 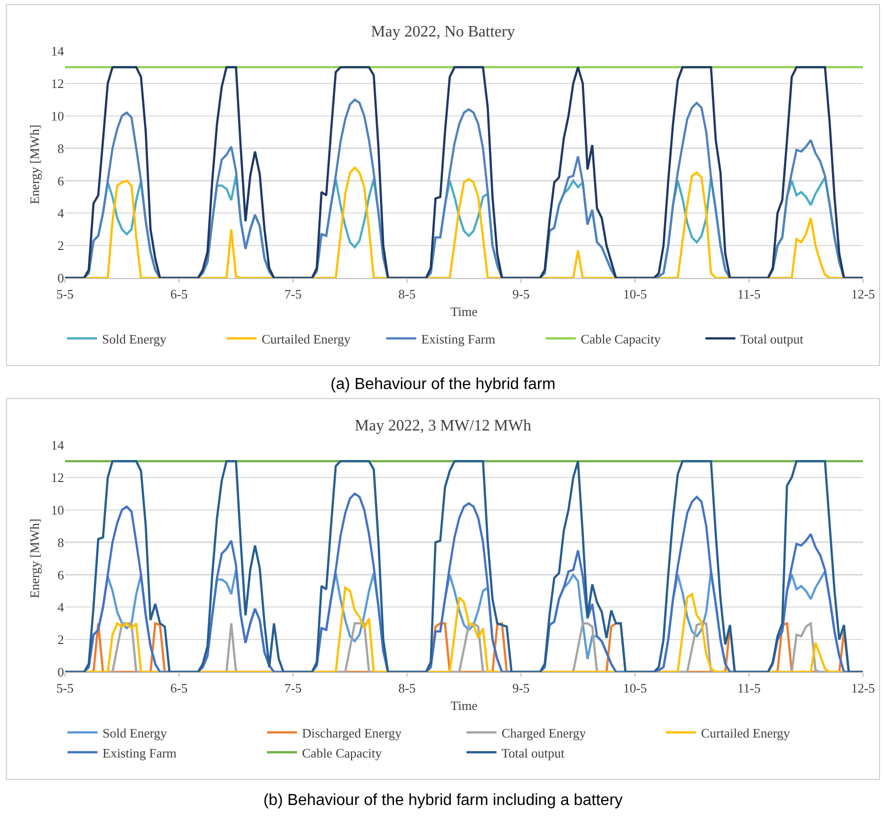 I want to click on text: (a) Behaviour of the hybrid farm, so click(x=443, y=385).